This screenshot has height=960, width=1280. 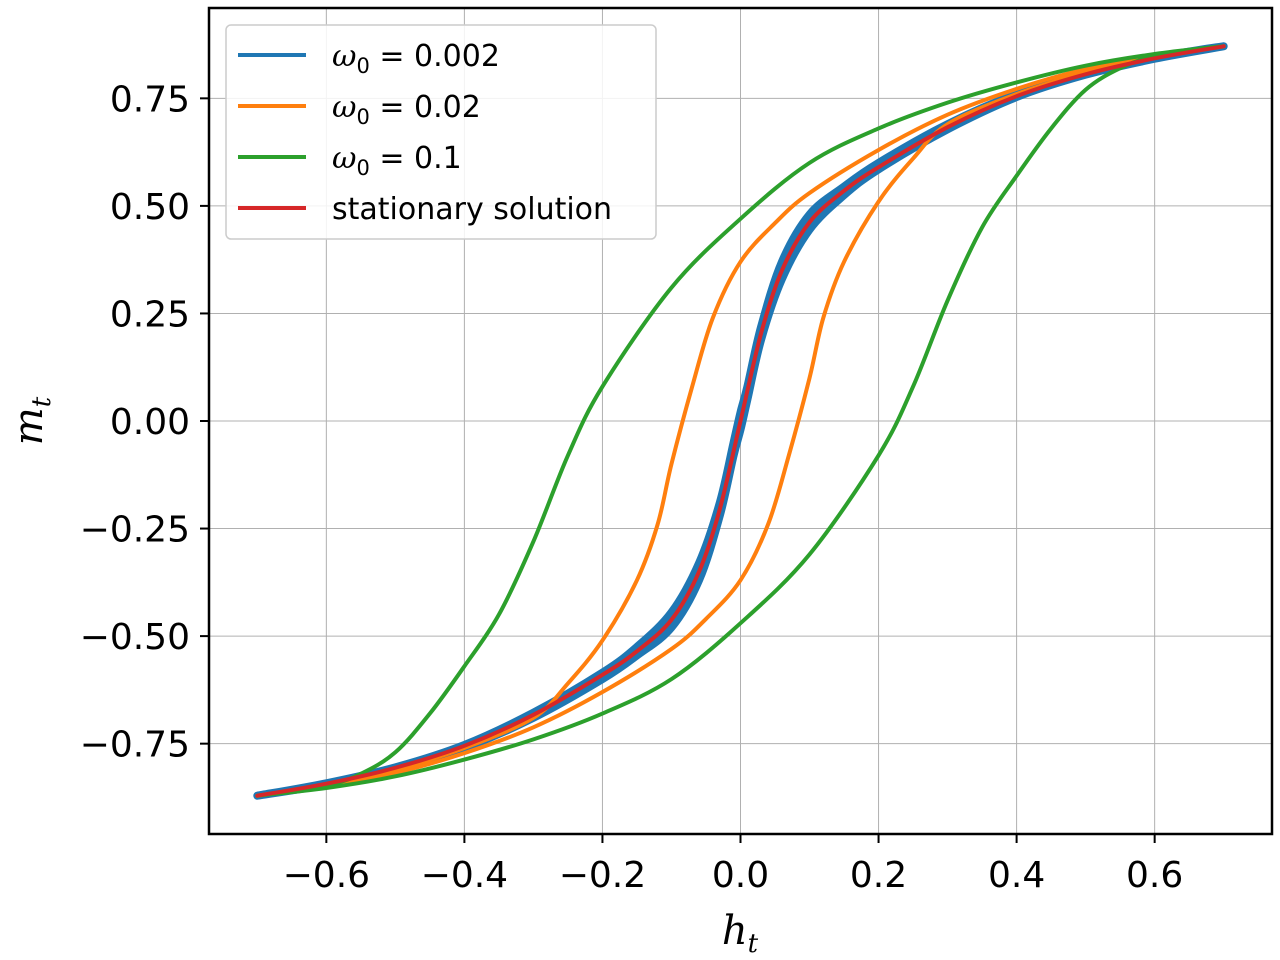 I want to click on y-axis-title: mt, so click(x=31, y=420).